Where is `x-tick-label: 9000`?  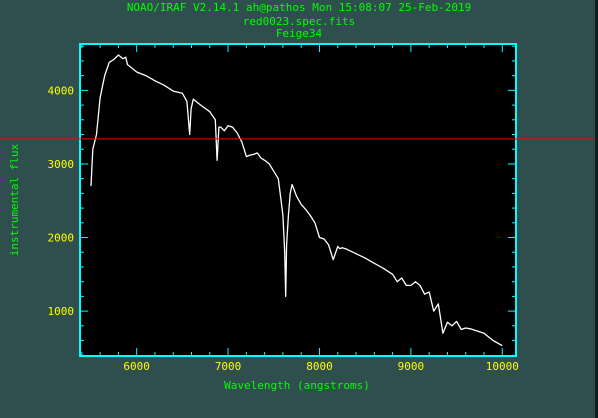
x-tick-label: 9000 is located at coordinates (411, 366).